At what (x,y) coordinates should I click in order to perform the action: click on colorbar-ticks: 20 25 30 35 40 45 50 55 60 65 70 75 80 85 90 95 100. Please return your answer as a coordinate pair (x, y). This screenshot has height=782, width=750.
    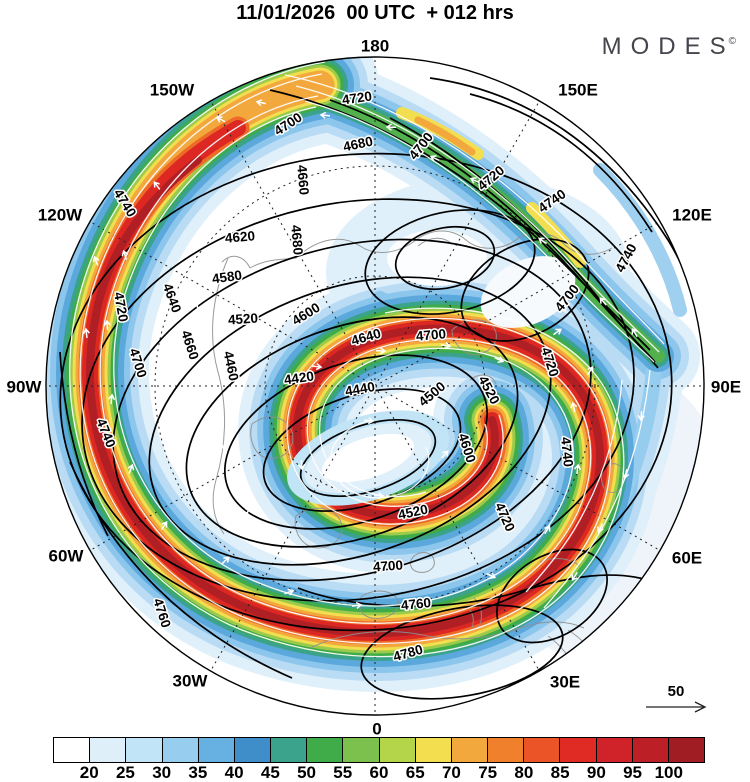
    Looking at the image, I should click on (379, 772).